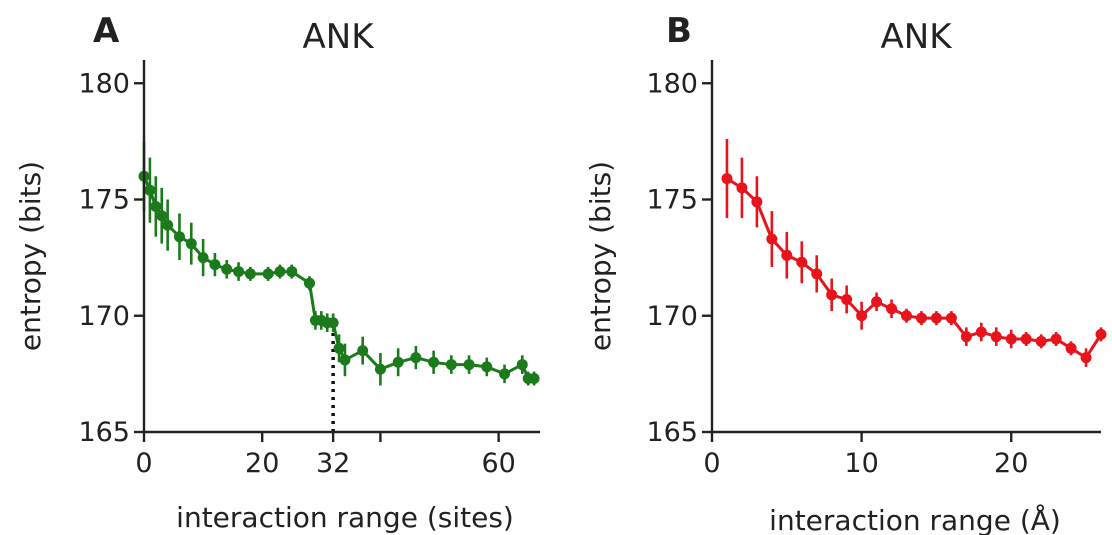 The image size is (1112, 535). Describe the element at coordinates (104, 432) in the screenshot. I see `panel-a-ytick-label: 165` at that location.